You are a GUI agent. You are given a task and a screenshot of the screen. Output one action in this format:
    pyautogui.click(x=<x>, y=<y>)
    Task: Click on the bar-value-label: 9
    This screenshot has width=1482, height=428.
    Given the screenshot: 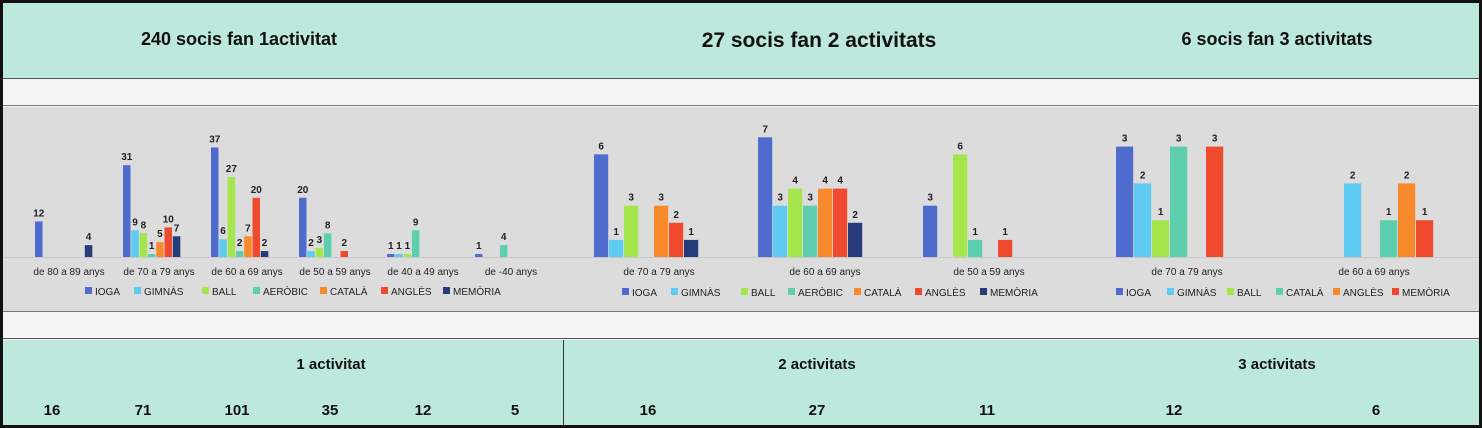 What is the action you would take?
    pyautogui.click(x=135, y=222)
    